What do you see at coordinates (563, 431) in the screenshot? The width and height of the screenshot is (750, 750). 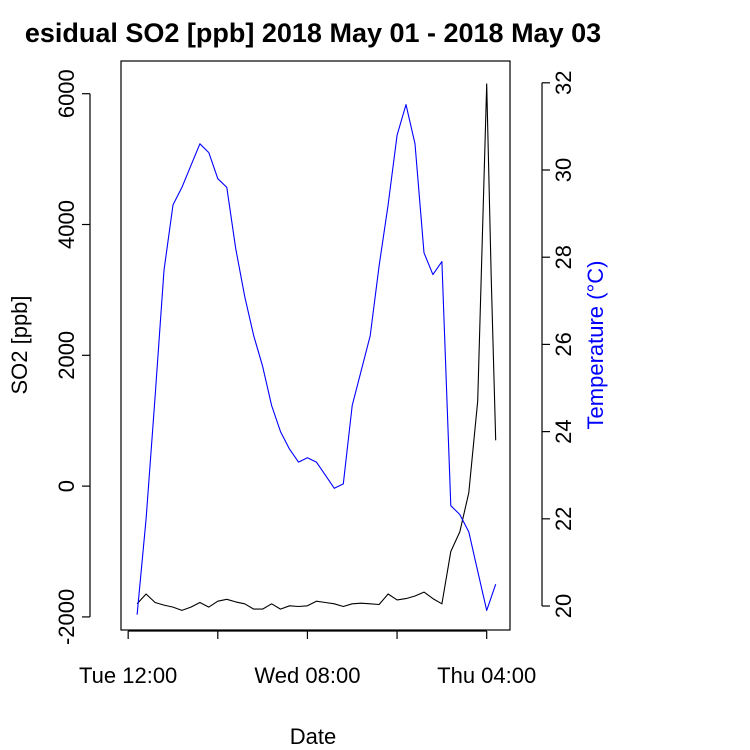 I see `y-right-tick-label: 24` at bounding box center [563, 431].